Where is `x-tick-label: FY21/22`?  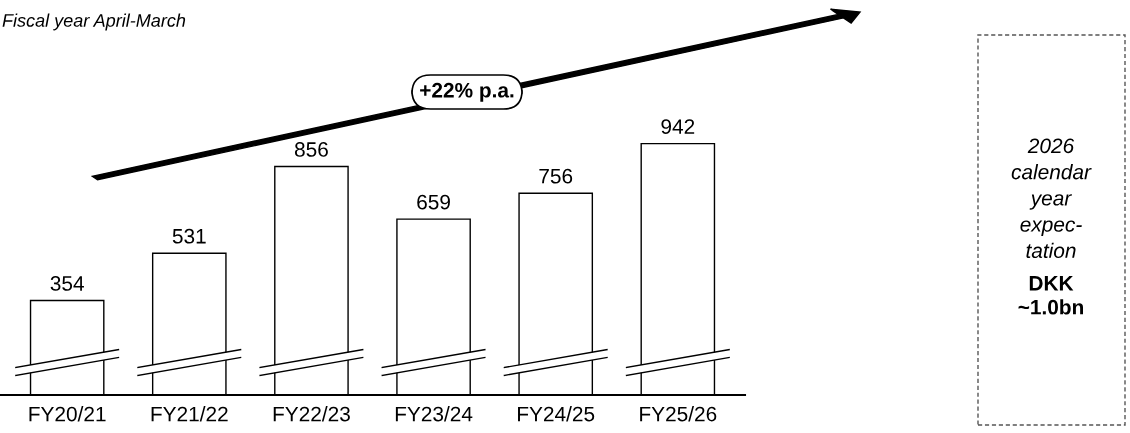
x-tick-label: FY21/22 is located at coordinates (189, 414).